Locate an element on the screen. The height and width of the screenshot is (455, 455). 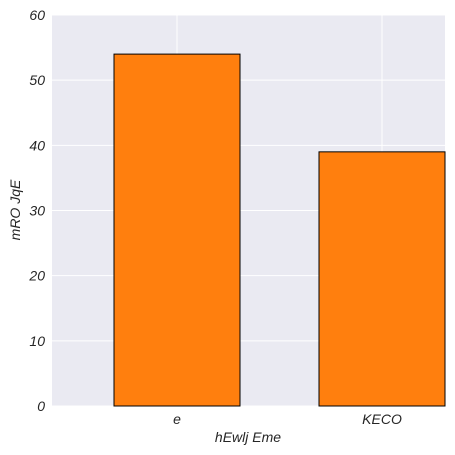
y-tick-label: 60 is located at coordinates (37, 15).